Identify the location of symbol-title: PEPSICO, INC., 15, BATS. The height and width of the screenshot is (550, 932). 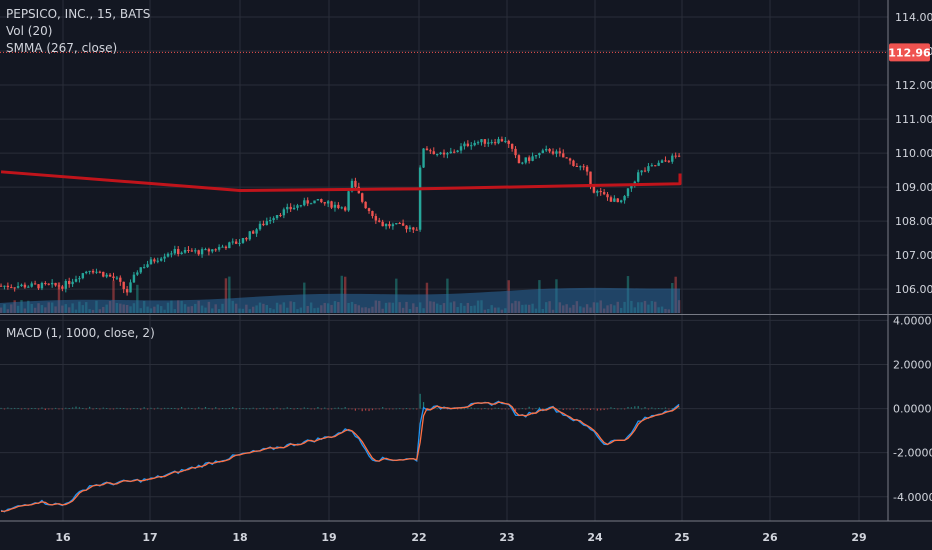
(78, 14).